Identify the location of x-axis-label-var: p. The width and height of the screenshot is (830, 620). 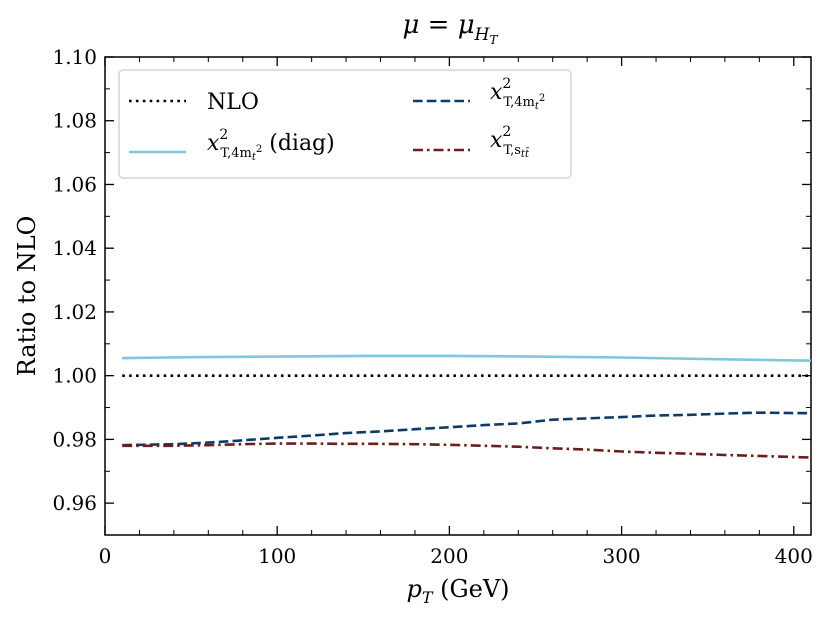
(413, 589).